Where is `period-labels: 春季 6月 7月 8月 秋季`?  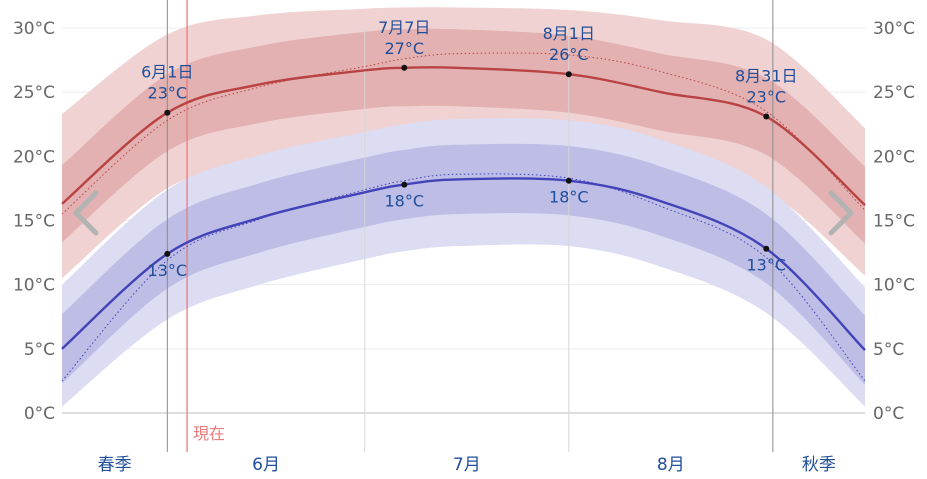
period-labels: 春季 6月 7月 8月 秋季 is located at coordinates (467, 465).